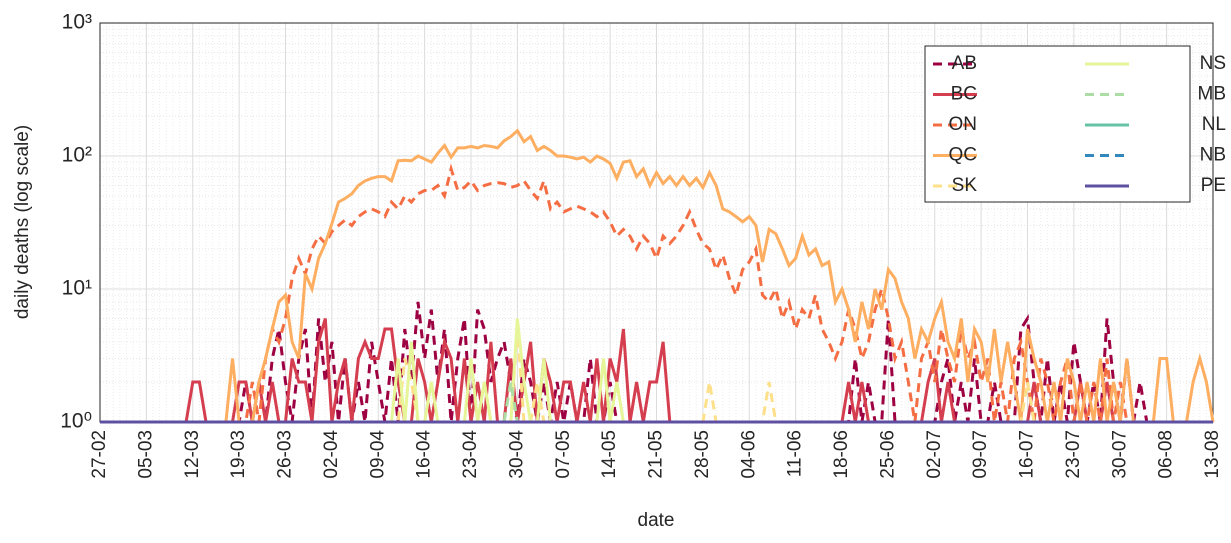 The image size is (1231, 543). Describe the element at coordinates (77, 22) in the screenshot. I see `y-tick-label: 10³` at that location.